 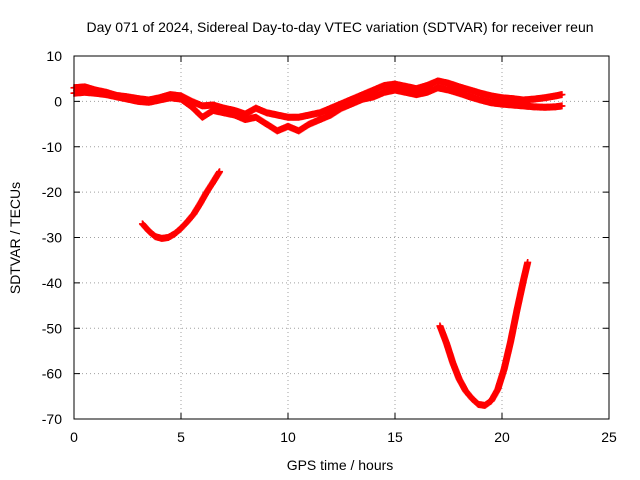 I want to click on x-tick-label: 25, so click(x=609, y=437).